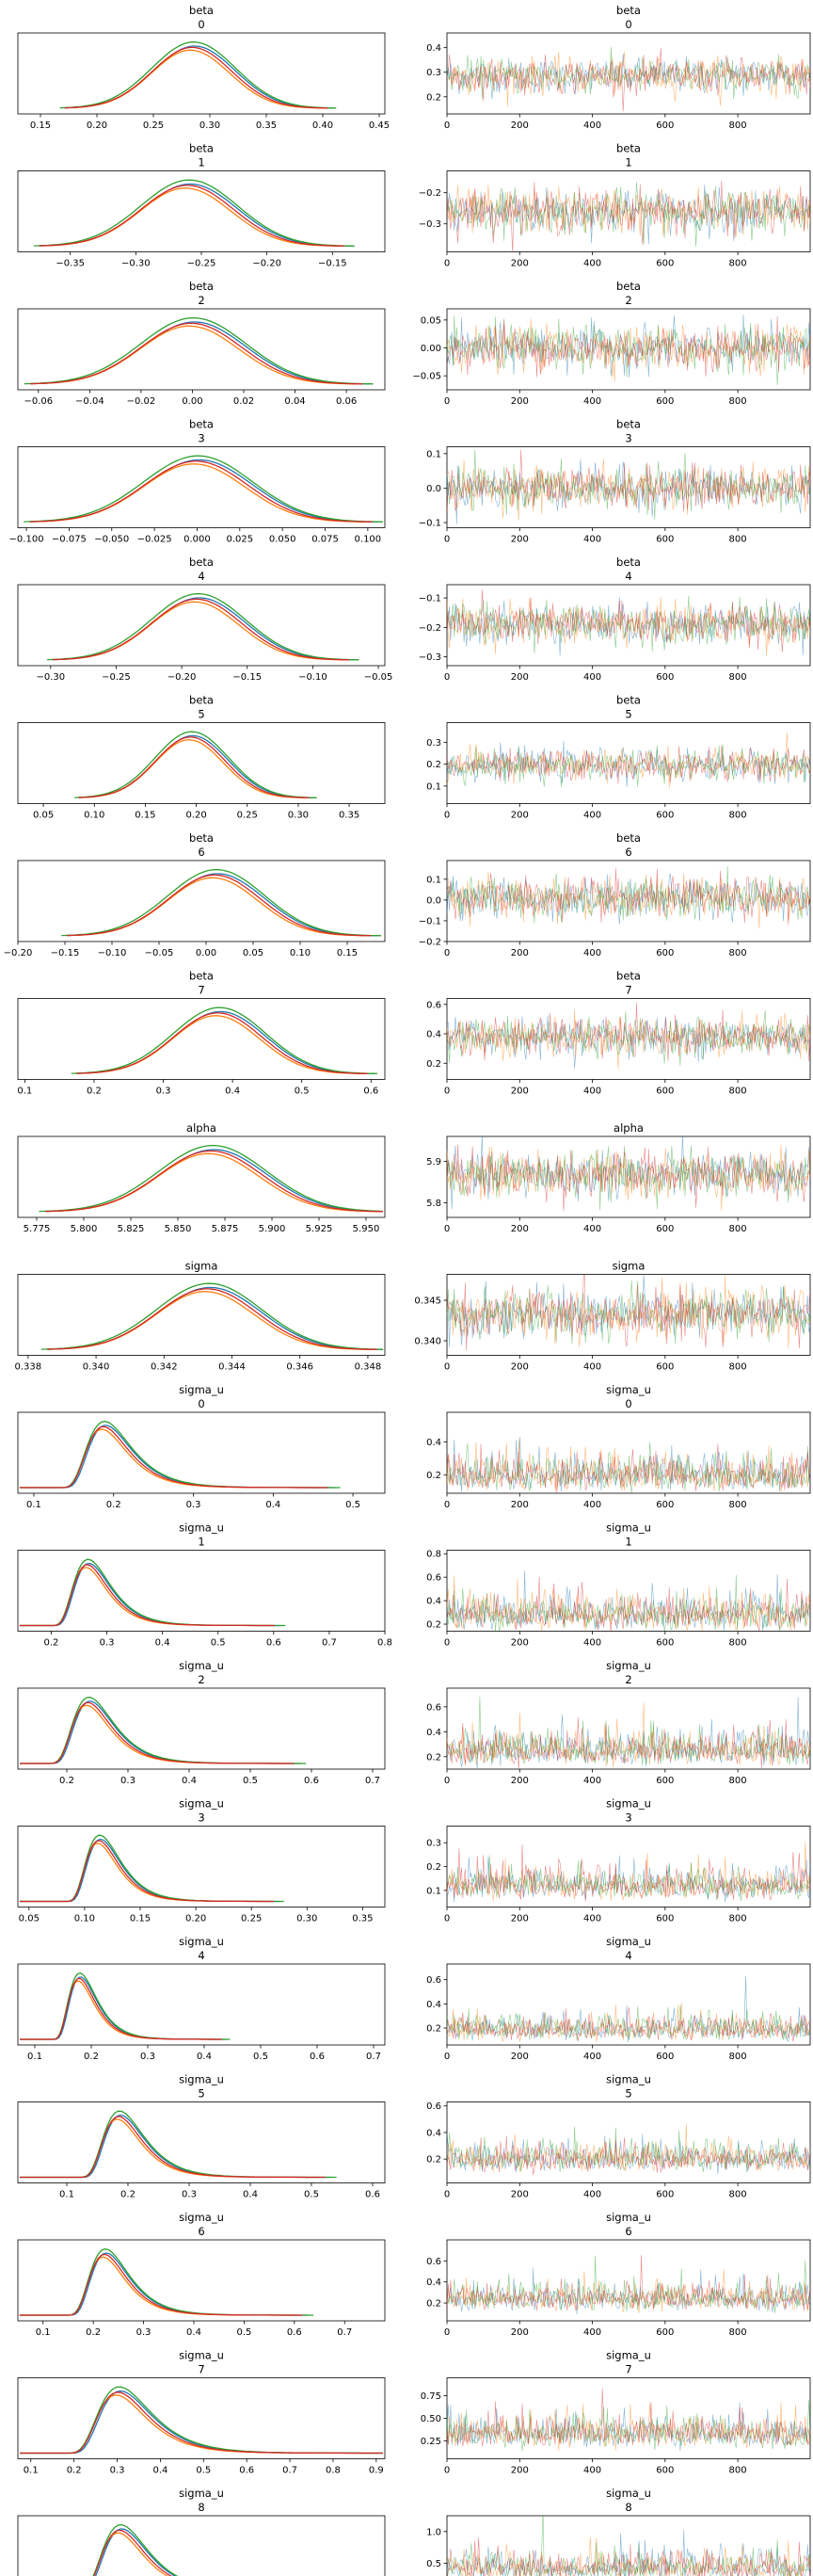  Describe the element at coordinates (665, 540) in the screenshot. I see `trace-xtick-label-3-3: 600` at that location.